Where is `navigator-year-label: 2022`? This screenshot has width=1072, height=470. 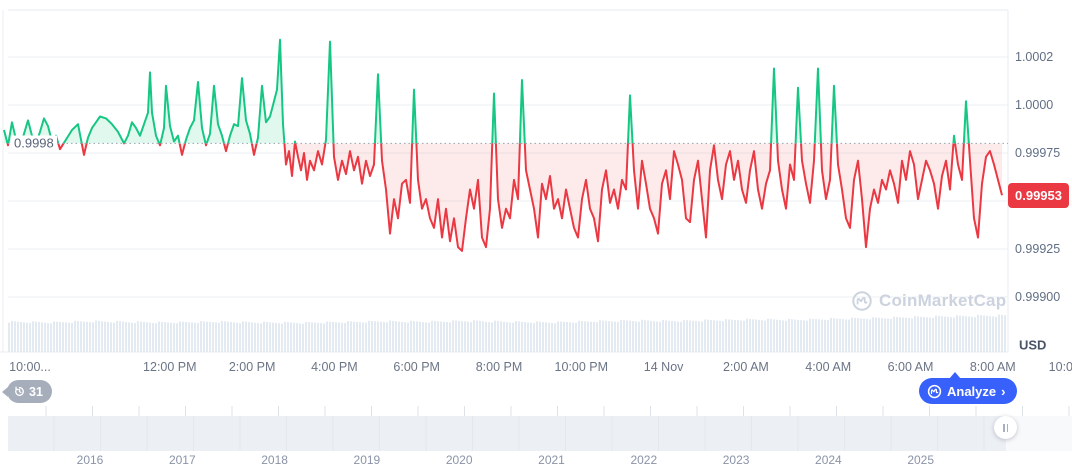 navigator-year-label: 2022 is located at coordinates (644, 460).